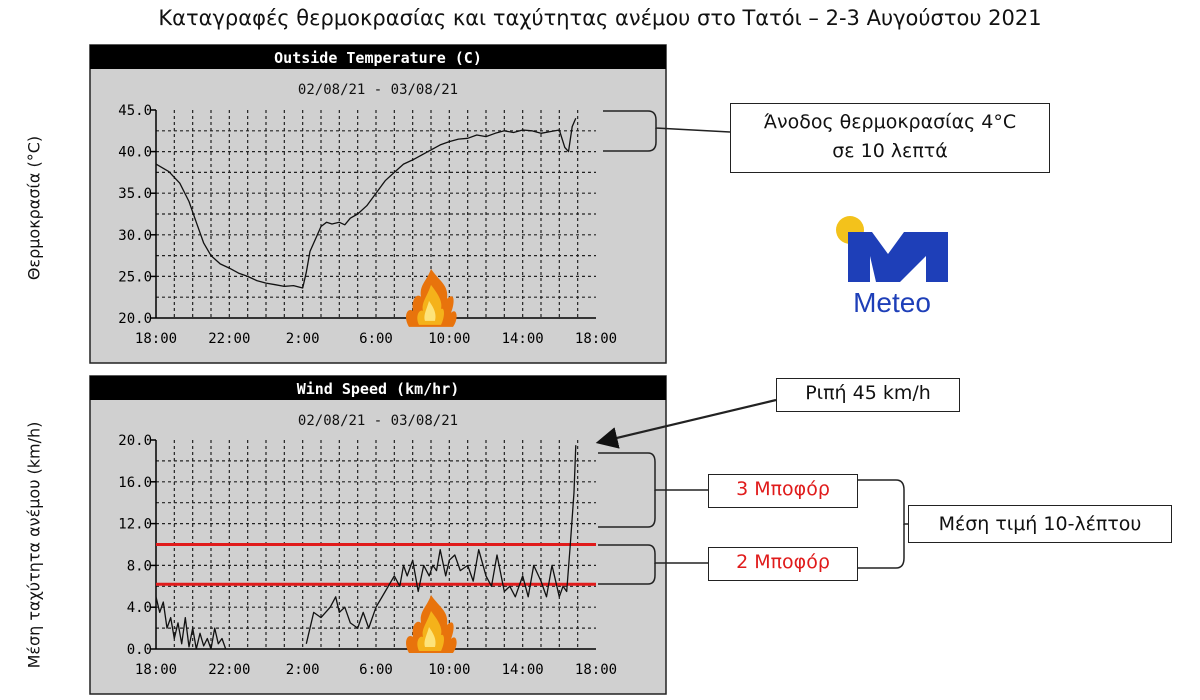  I want to click on temp-chart-title: Outside Temperature (C), so click(378, 58).